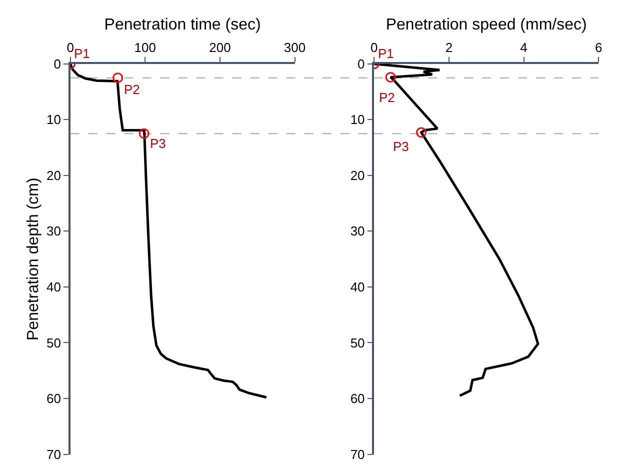  What do you see at coordinates (182, 25) in the screenshot?
I see `x-axis-title: Penetration time (sec)` at bounding box center [182, 25].